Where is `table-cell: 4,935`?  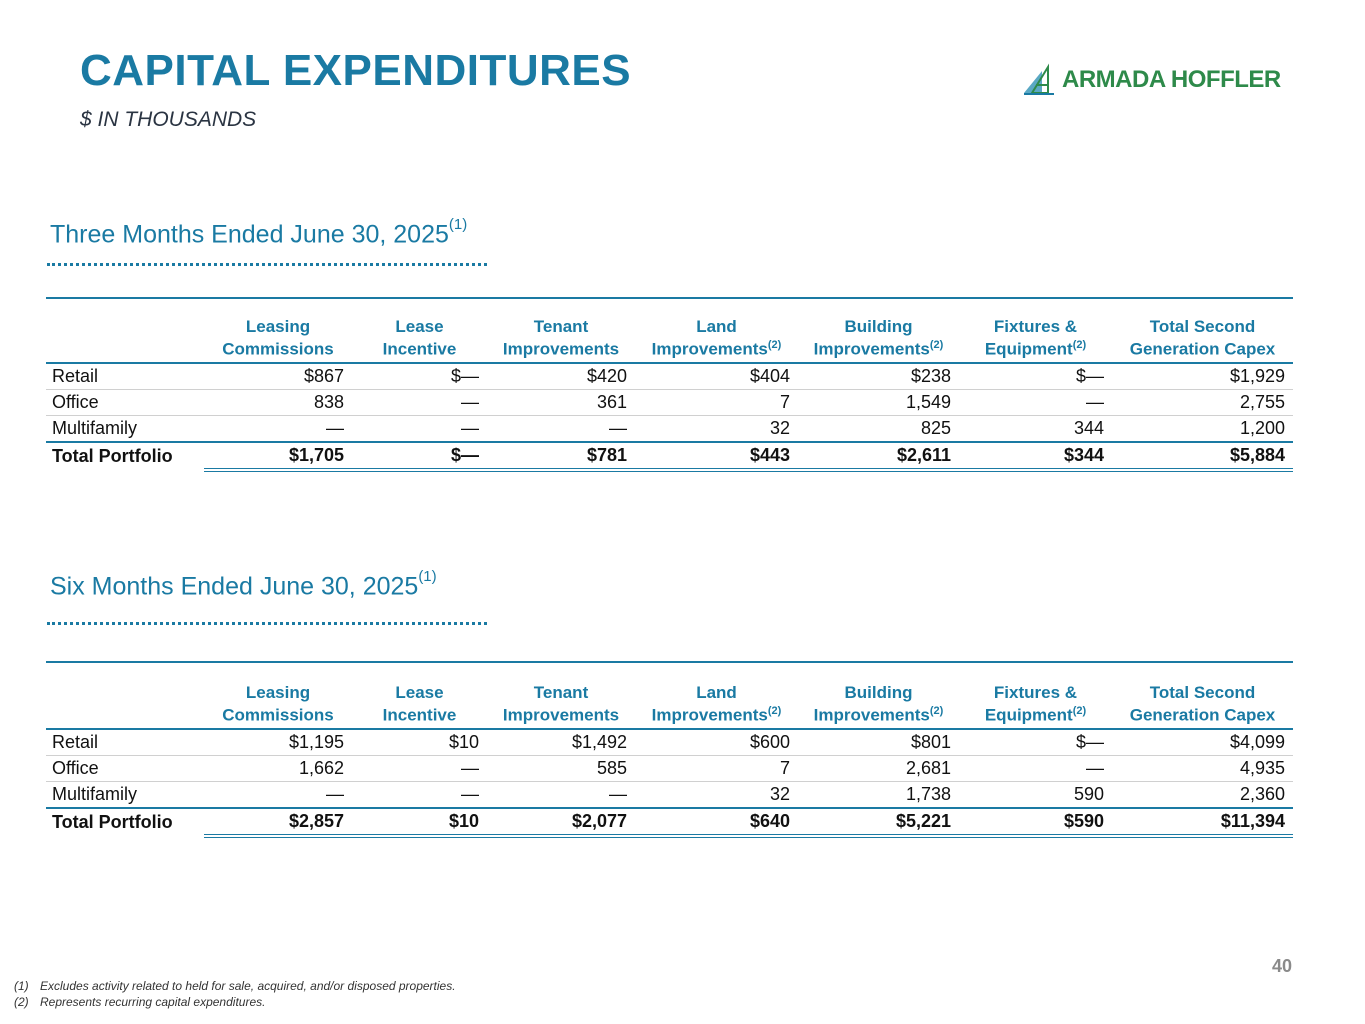 table-cell: 4,935 is located at coordinates (1202, 768).